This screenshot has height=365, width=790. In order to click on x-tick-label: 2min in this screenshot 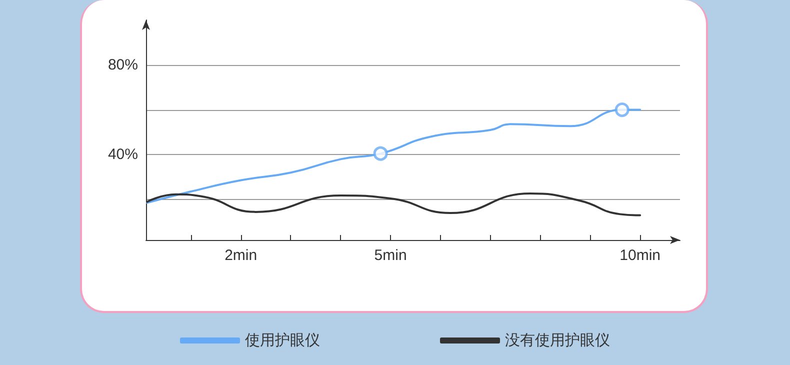, I will do `click(241, 255)`.